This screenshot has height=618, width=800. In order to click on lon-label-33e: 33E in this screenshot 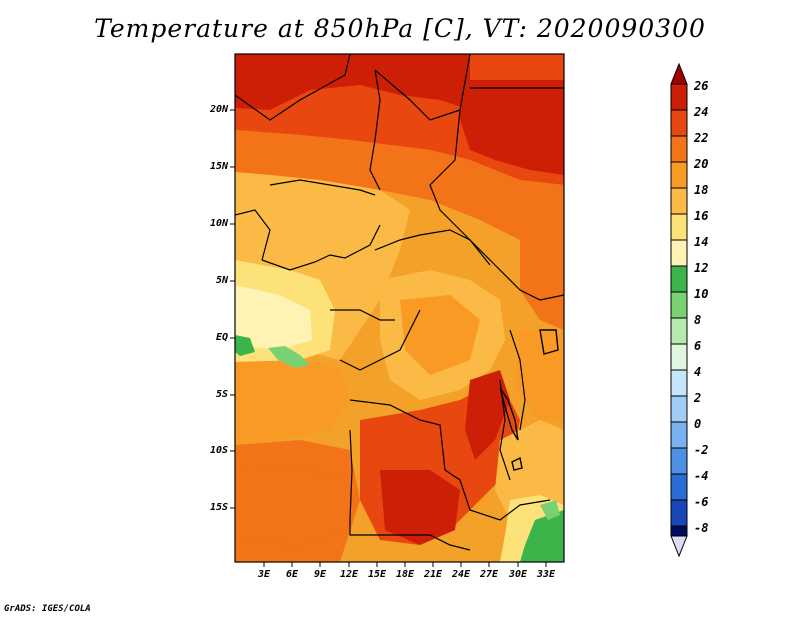, I will do `click(546, 574)`.